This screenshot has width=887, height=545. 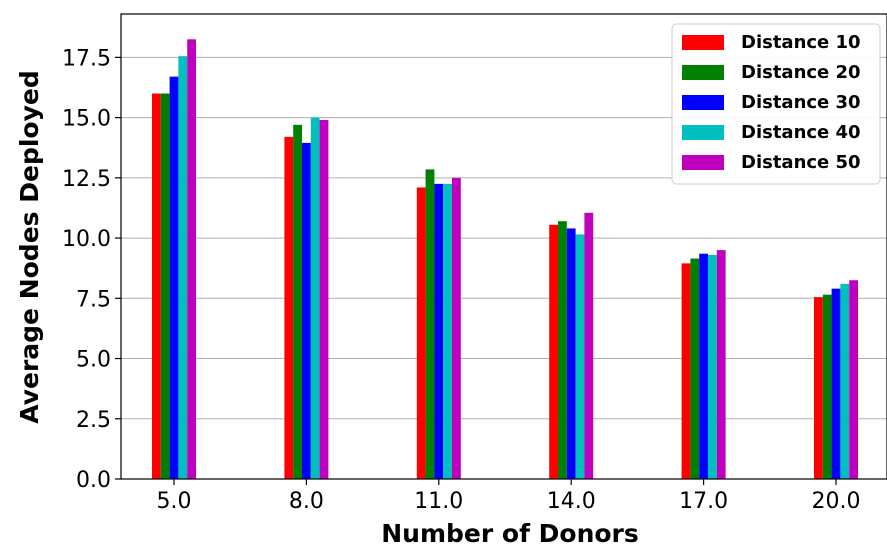 I want to click on y-tick-label: 10.0, so click(x=86, y=239).